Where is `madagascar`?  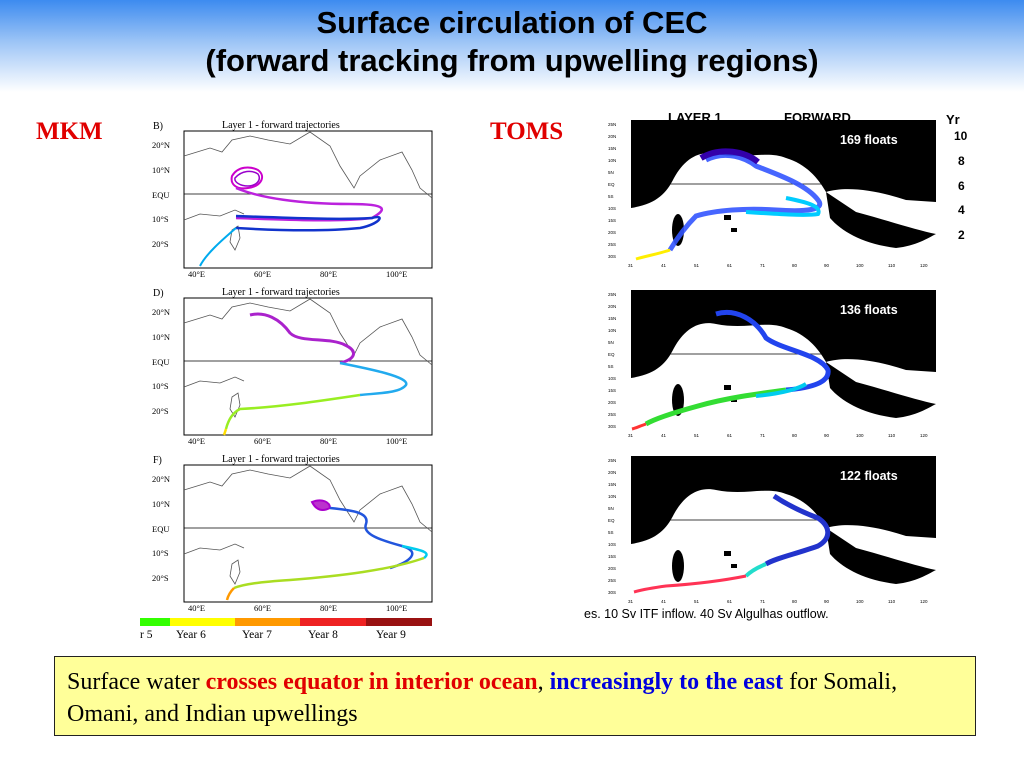 madagascar is located at coordinates (678, 400).